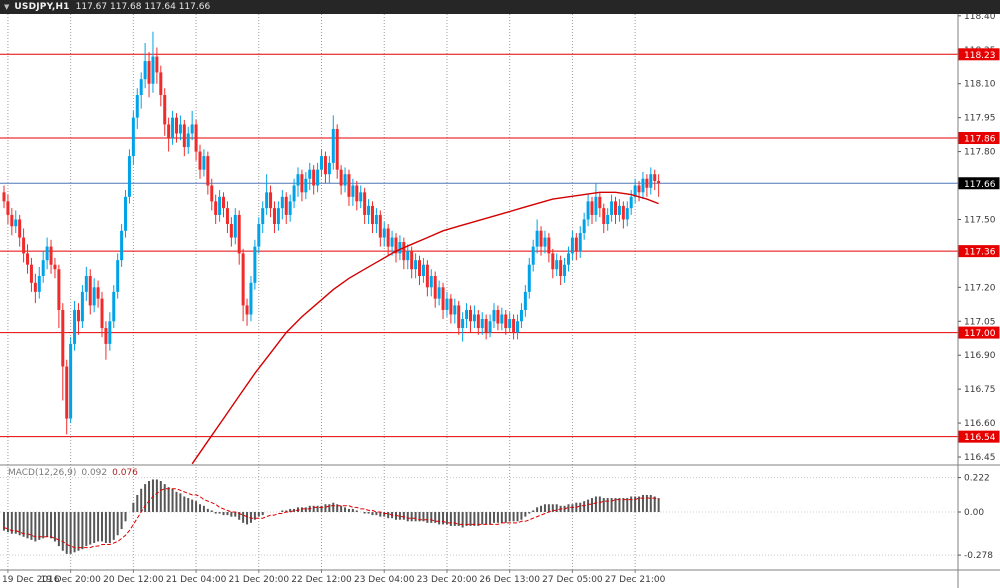  What do you see at coordinates (977, 479) in the screenshot?
I see `macd-axis-label: 0.222` at bounding box center [977, 479].